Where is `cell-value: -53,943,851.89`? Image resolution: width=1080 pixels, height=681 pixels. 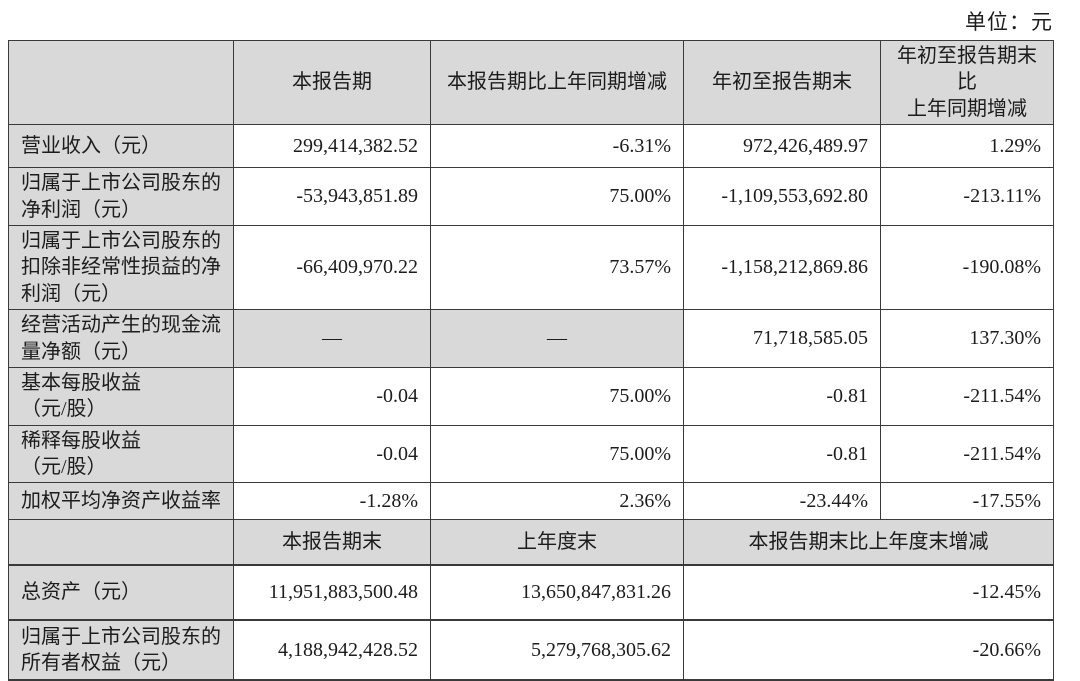 cell-value: -53,943,851.89 is located at coordinates (332, 196).